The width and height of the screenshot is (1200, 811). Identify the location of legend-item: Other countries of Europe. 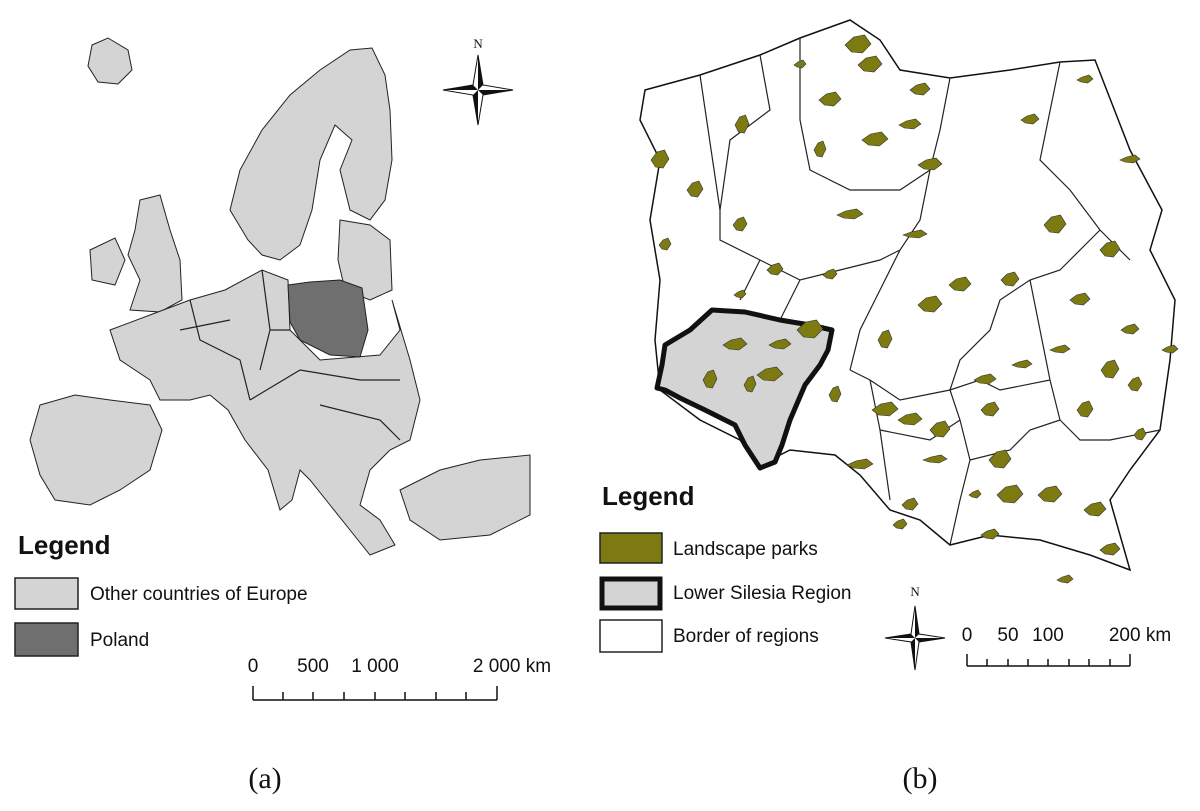
(199, 594).